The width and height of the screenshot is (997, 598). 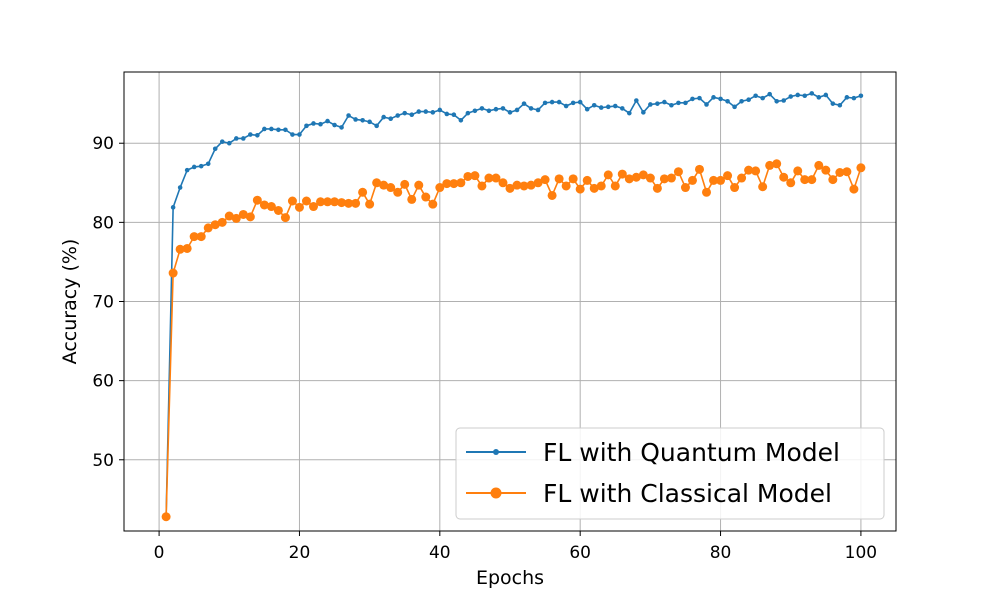 I want to click on y-axis-label: Accuracy (%), so click(x=70, y=302).